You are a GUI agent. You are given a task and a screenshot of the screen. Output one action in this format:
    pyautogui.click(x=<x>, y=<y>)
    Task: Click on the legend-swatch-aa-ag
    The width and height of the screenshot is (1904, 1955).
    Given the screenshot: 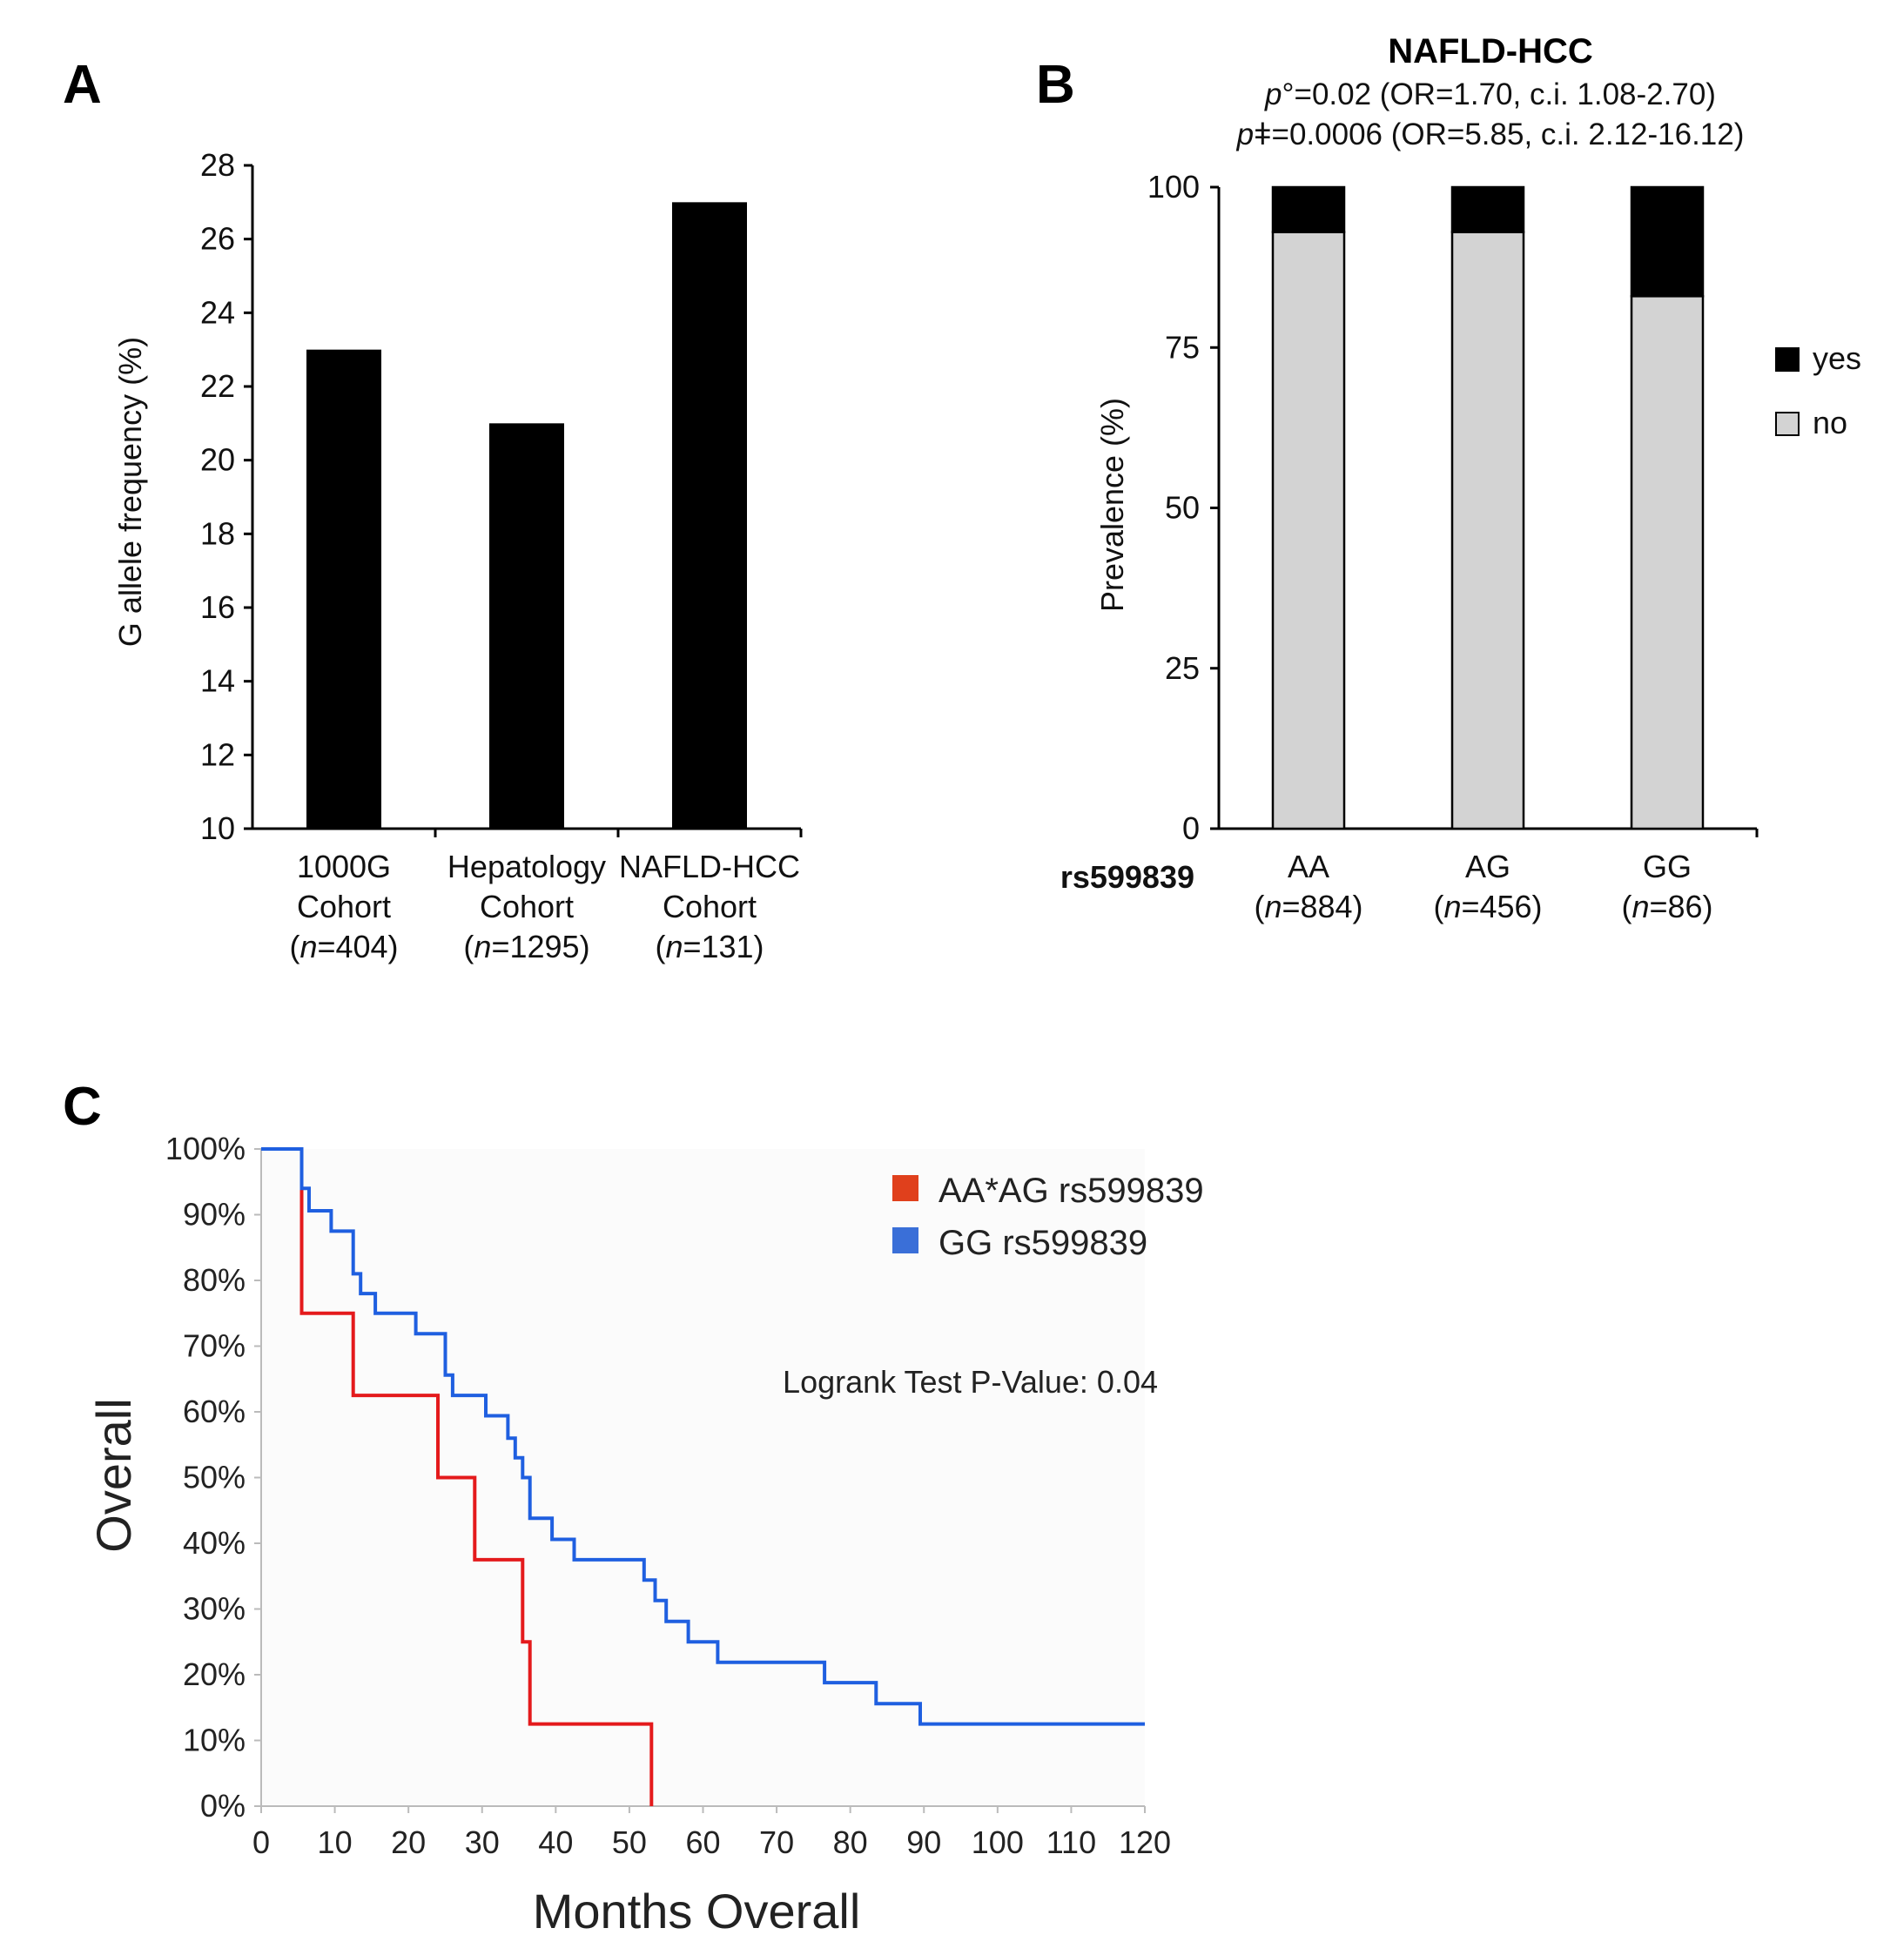 What is the action you would take?
    pyautogui.click(x=905, y=1188)
    